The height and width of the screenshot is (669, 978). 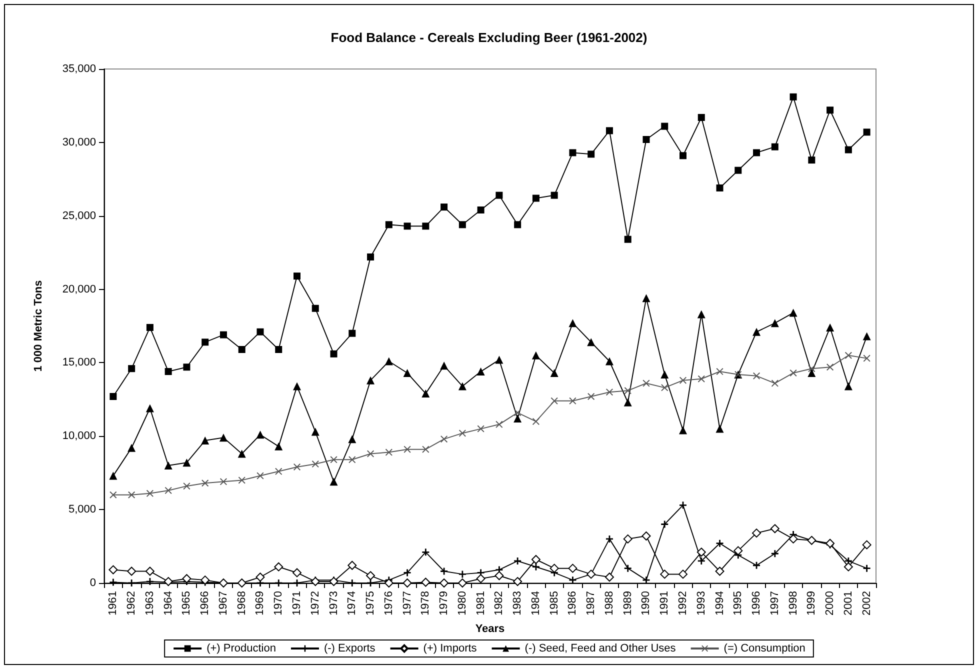 I want to click on x-tick-label: 1963, so click(x=150, y=603).